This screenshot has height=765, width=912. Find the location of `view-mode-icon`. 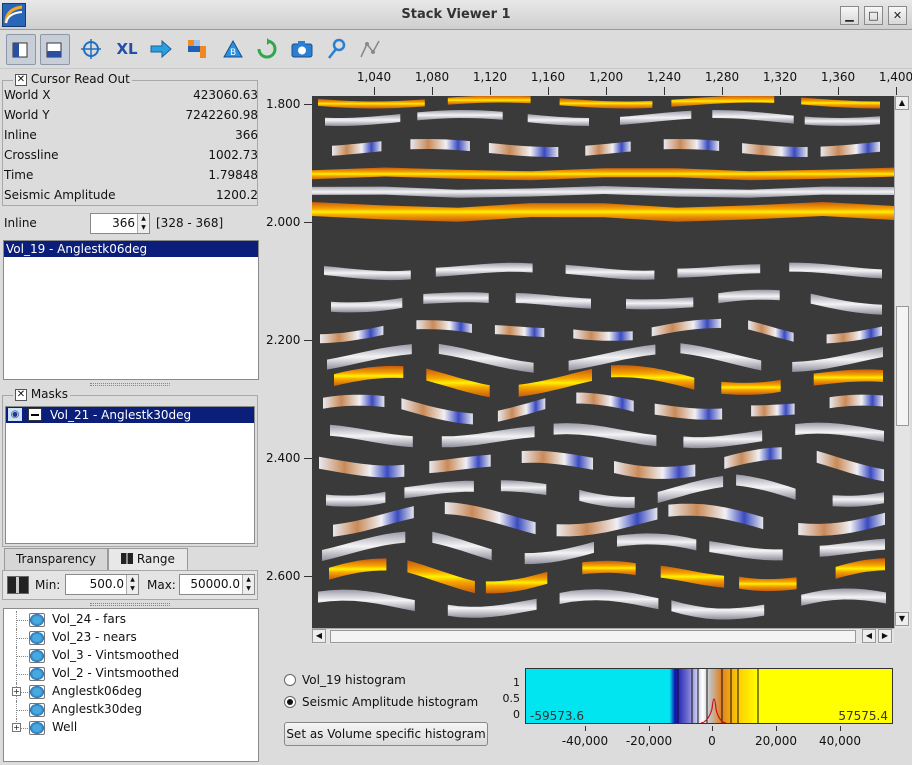

view-mode-icon is located at coordinates (21, 49).